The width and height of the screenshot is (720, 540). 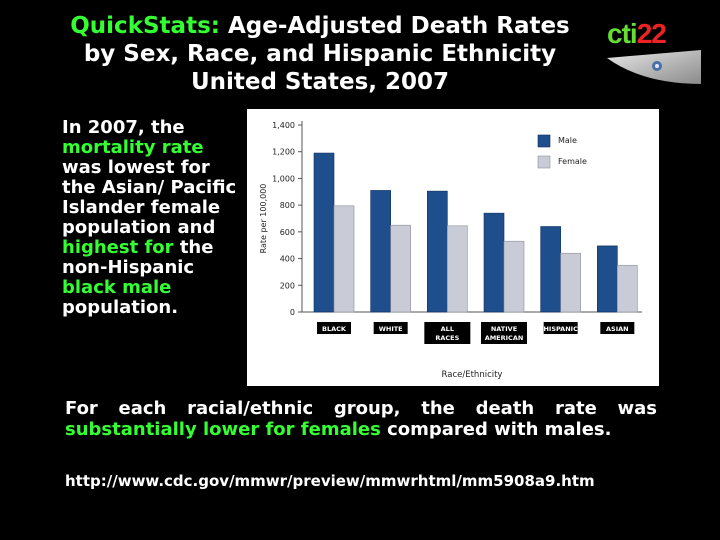 I want to click on title-line-2: by Sex, Race, and Hispanic Ethnicity, so click(x=320, y=54).